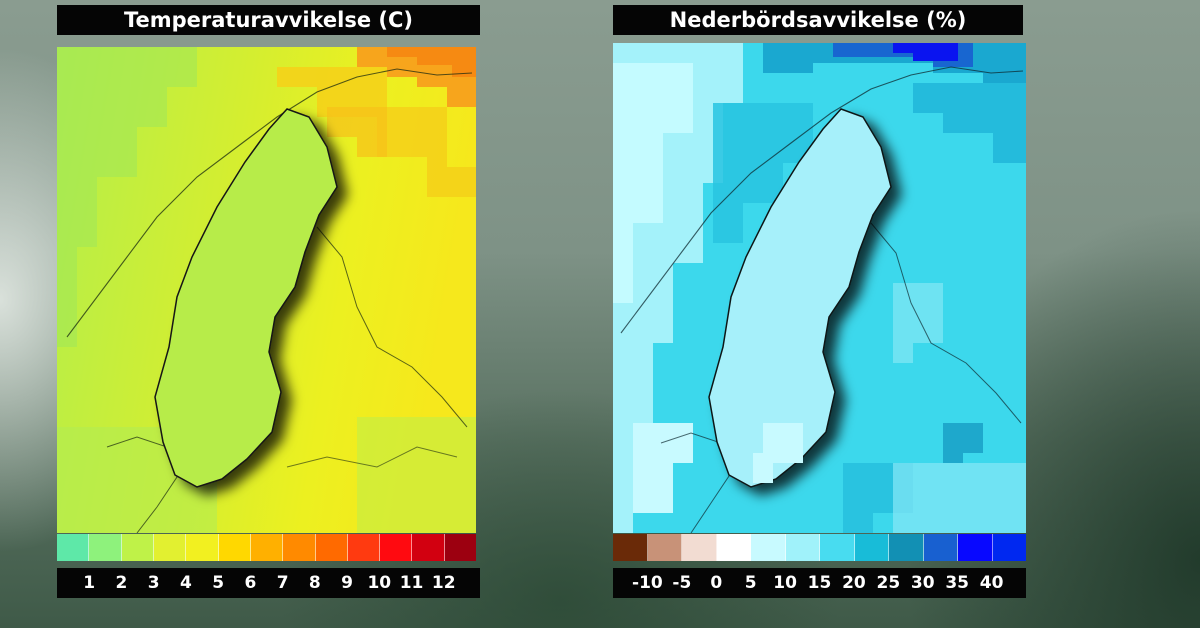 The width and height of the screenshot is (1200, 628). Describe the element at coordinates (411, 583) in the screenshot. I see `legend-tick-label: 11` at that location.